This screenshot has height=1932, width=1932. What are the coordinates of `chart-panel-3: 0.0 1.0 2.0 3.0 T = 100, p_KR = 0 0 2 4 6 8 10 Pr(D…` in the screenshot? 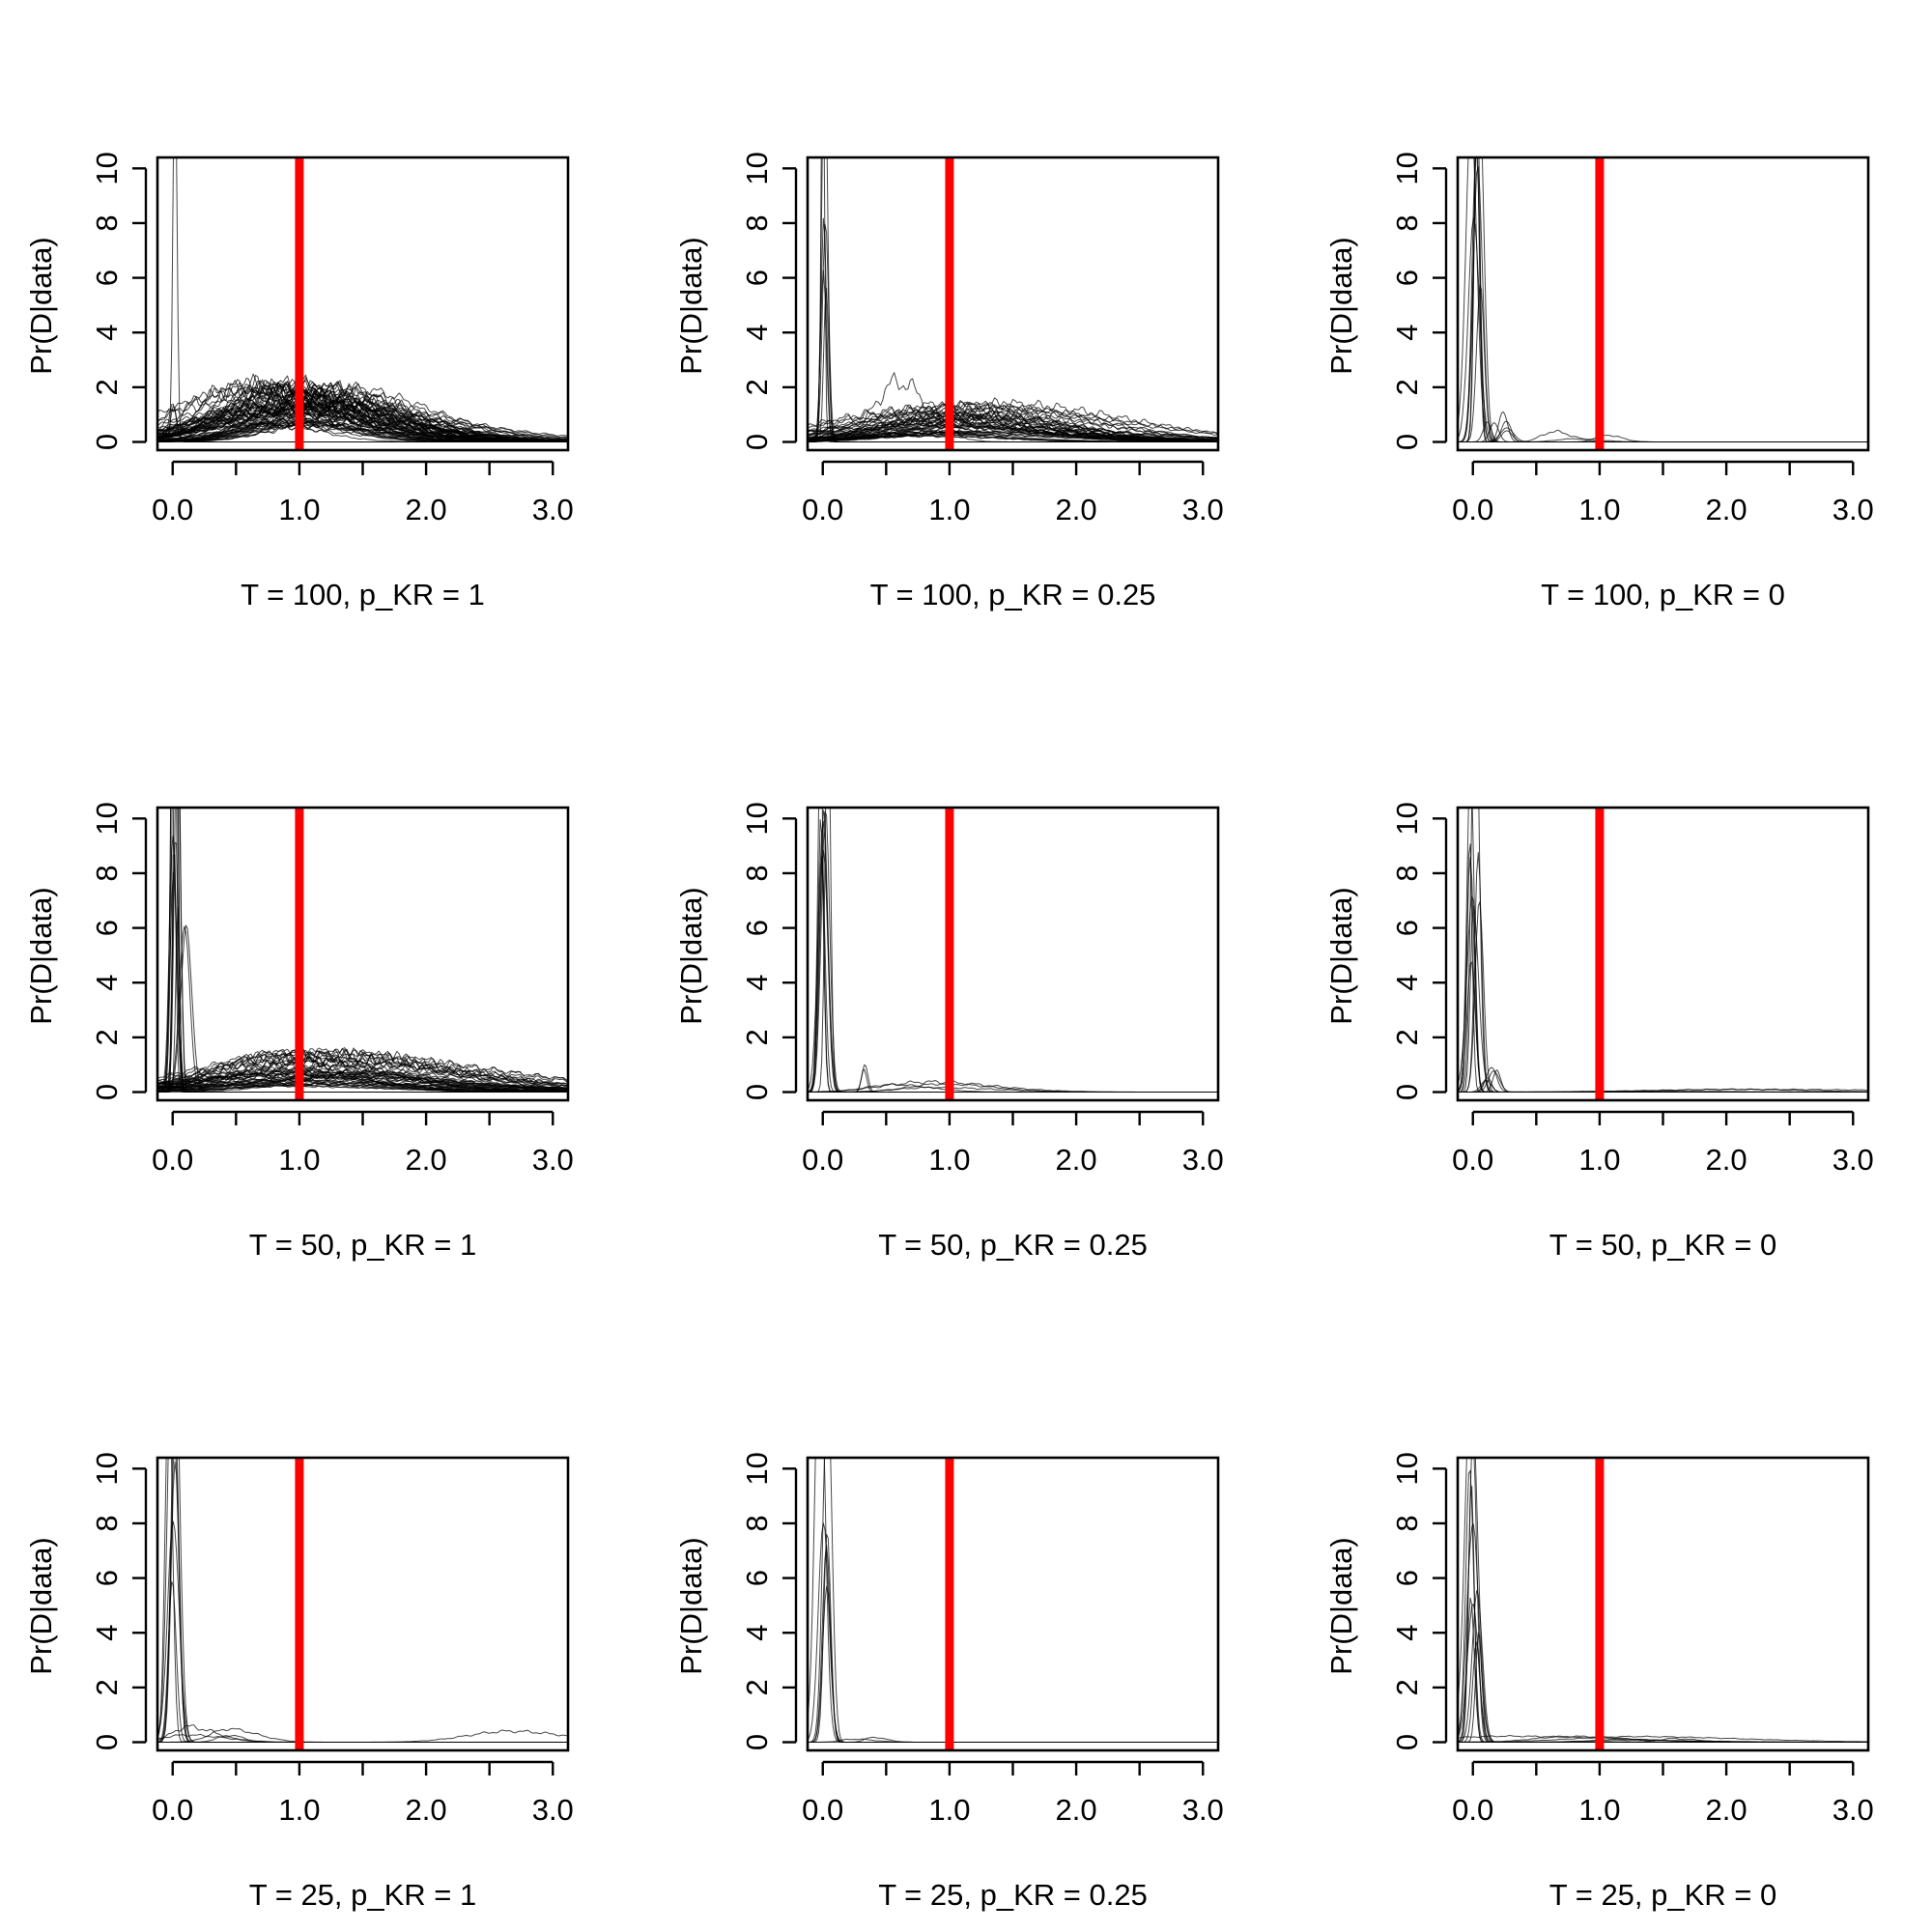 It's located at (1599, 381).